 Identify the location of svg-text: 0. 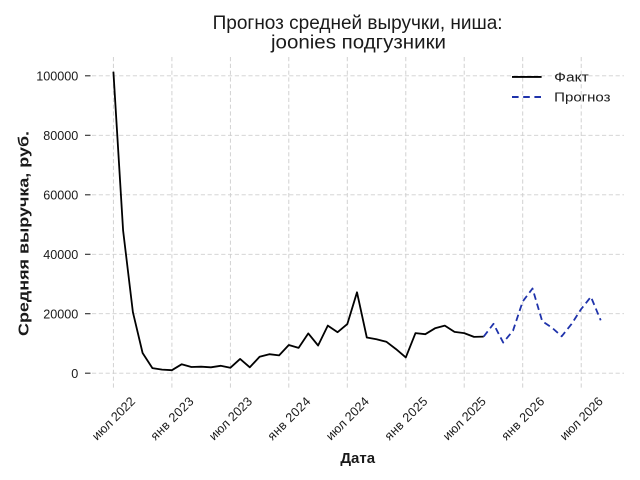
(74, 374).